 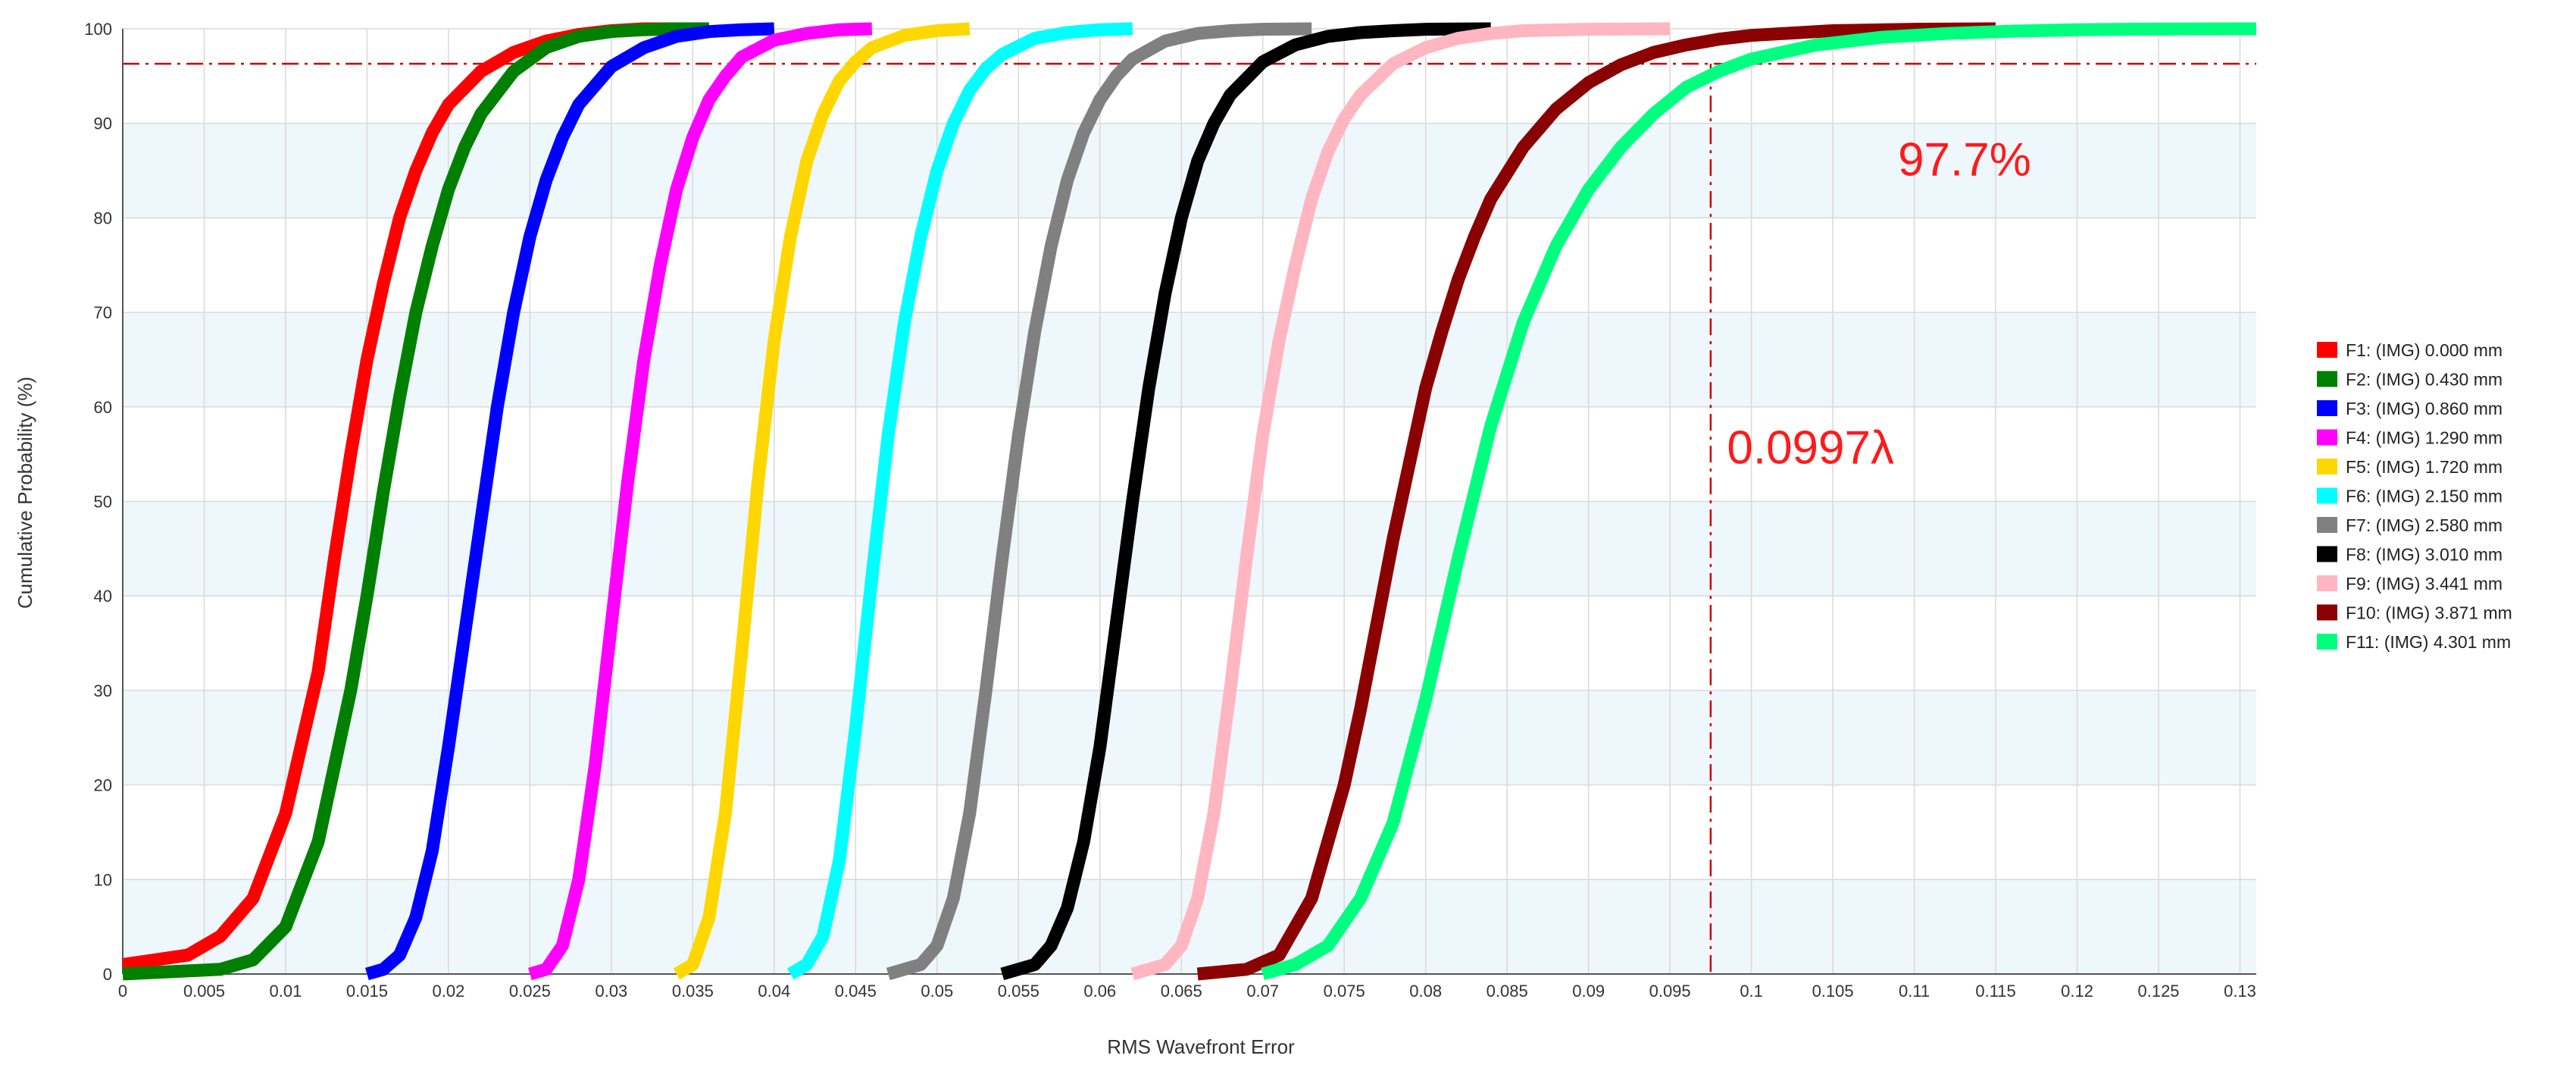 I want to click on x-tick-label: 0.065, so click(x=1181, y=991).